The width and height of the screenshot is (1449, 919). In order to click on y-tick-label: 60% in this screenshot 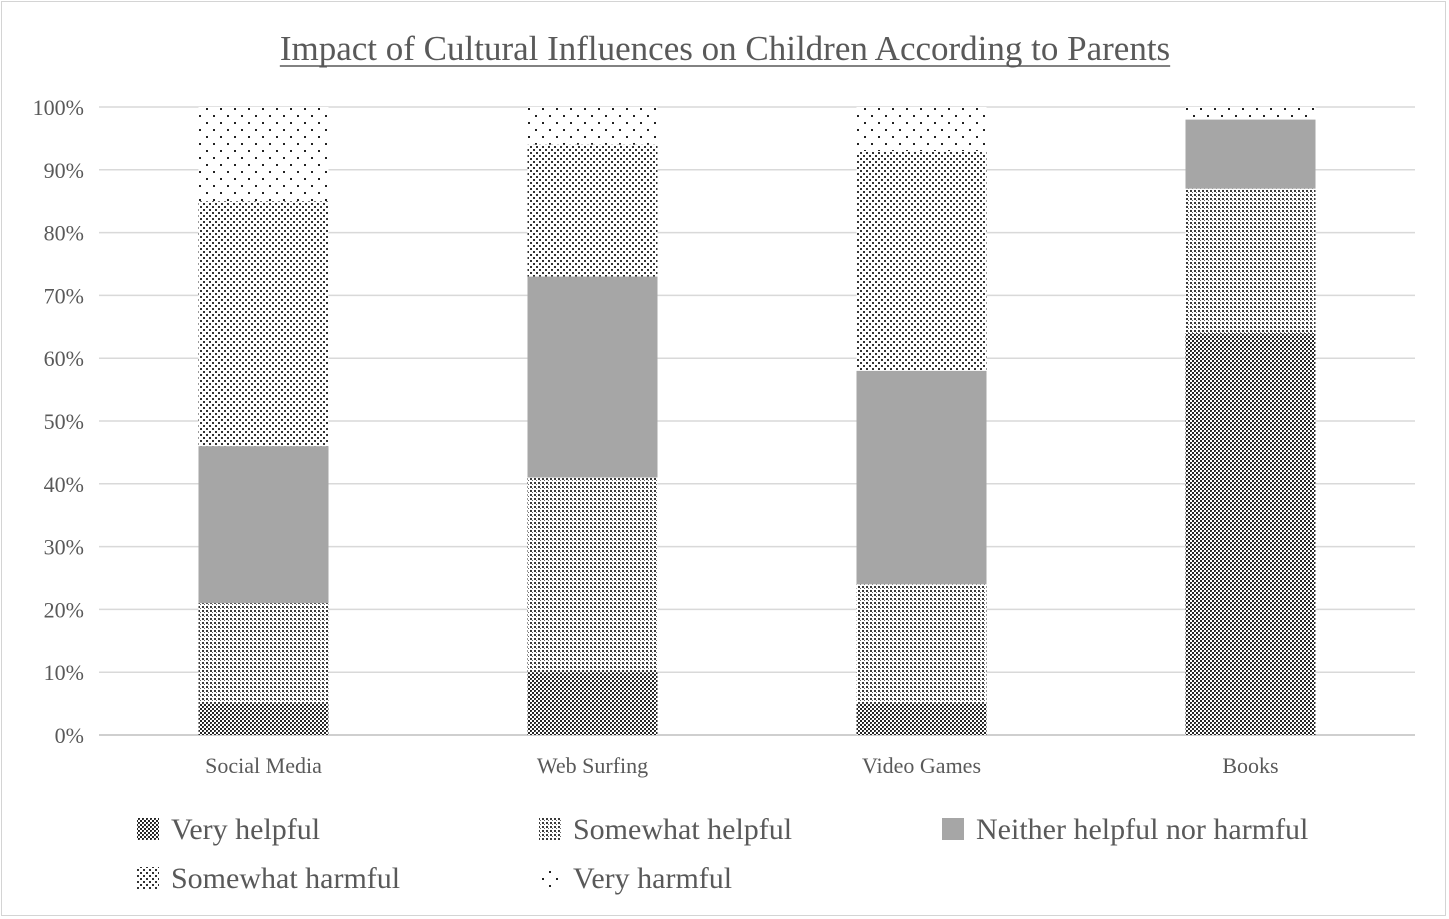, I will do `click(64, 358)`.